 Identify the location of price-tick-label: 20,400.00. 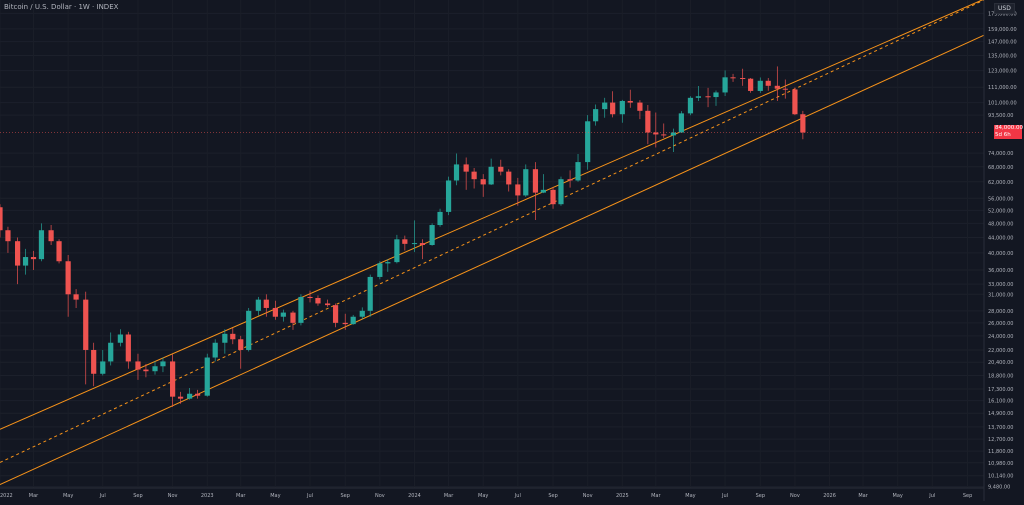
(1000, 363).